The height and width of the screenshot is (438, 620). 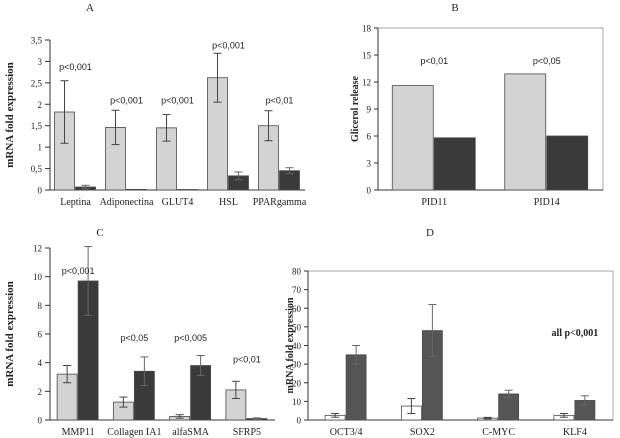 What do you see at coordinates (40, 148) in the screenshot?
I see `y-tick-label: 1` at bounding box center [40, 148].